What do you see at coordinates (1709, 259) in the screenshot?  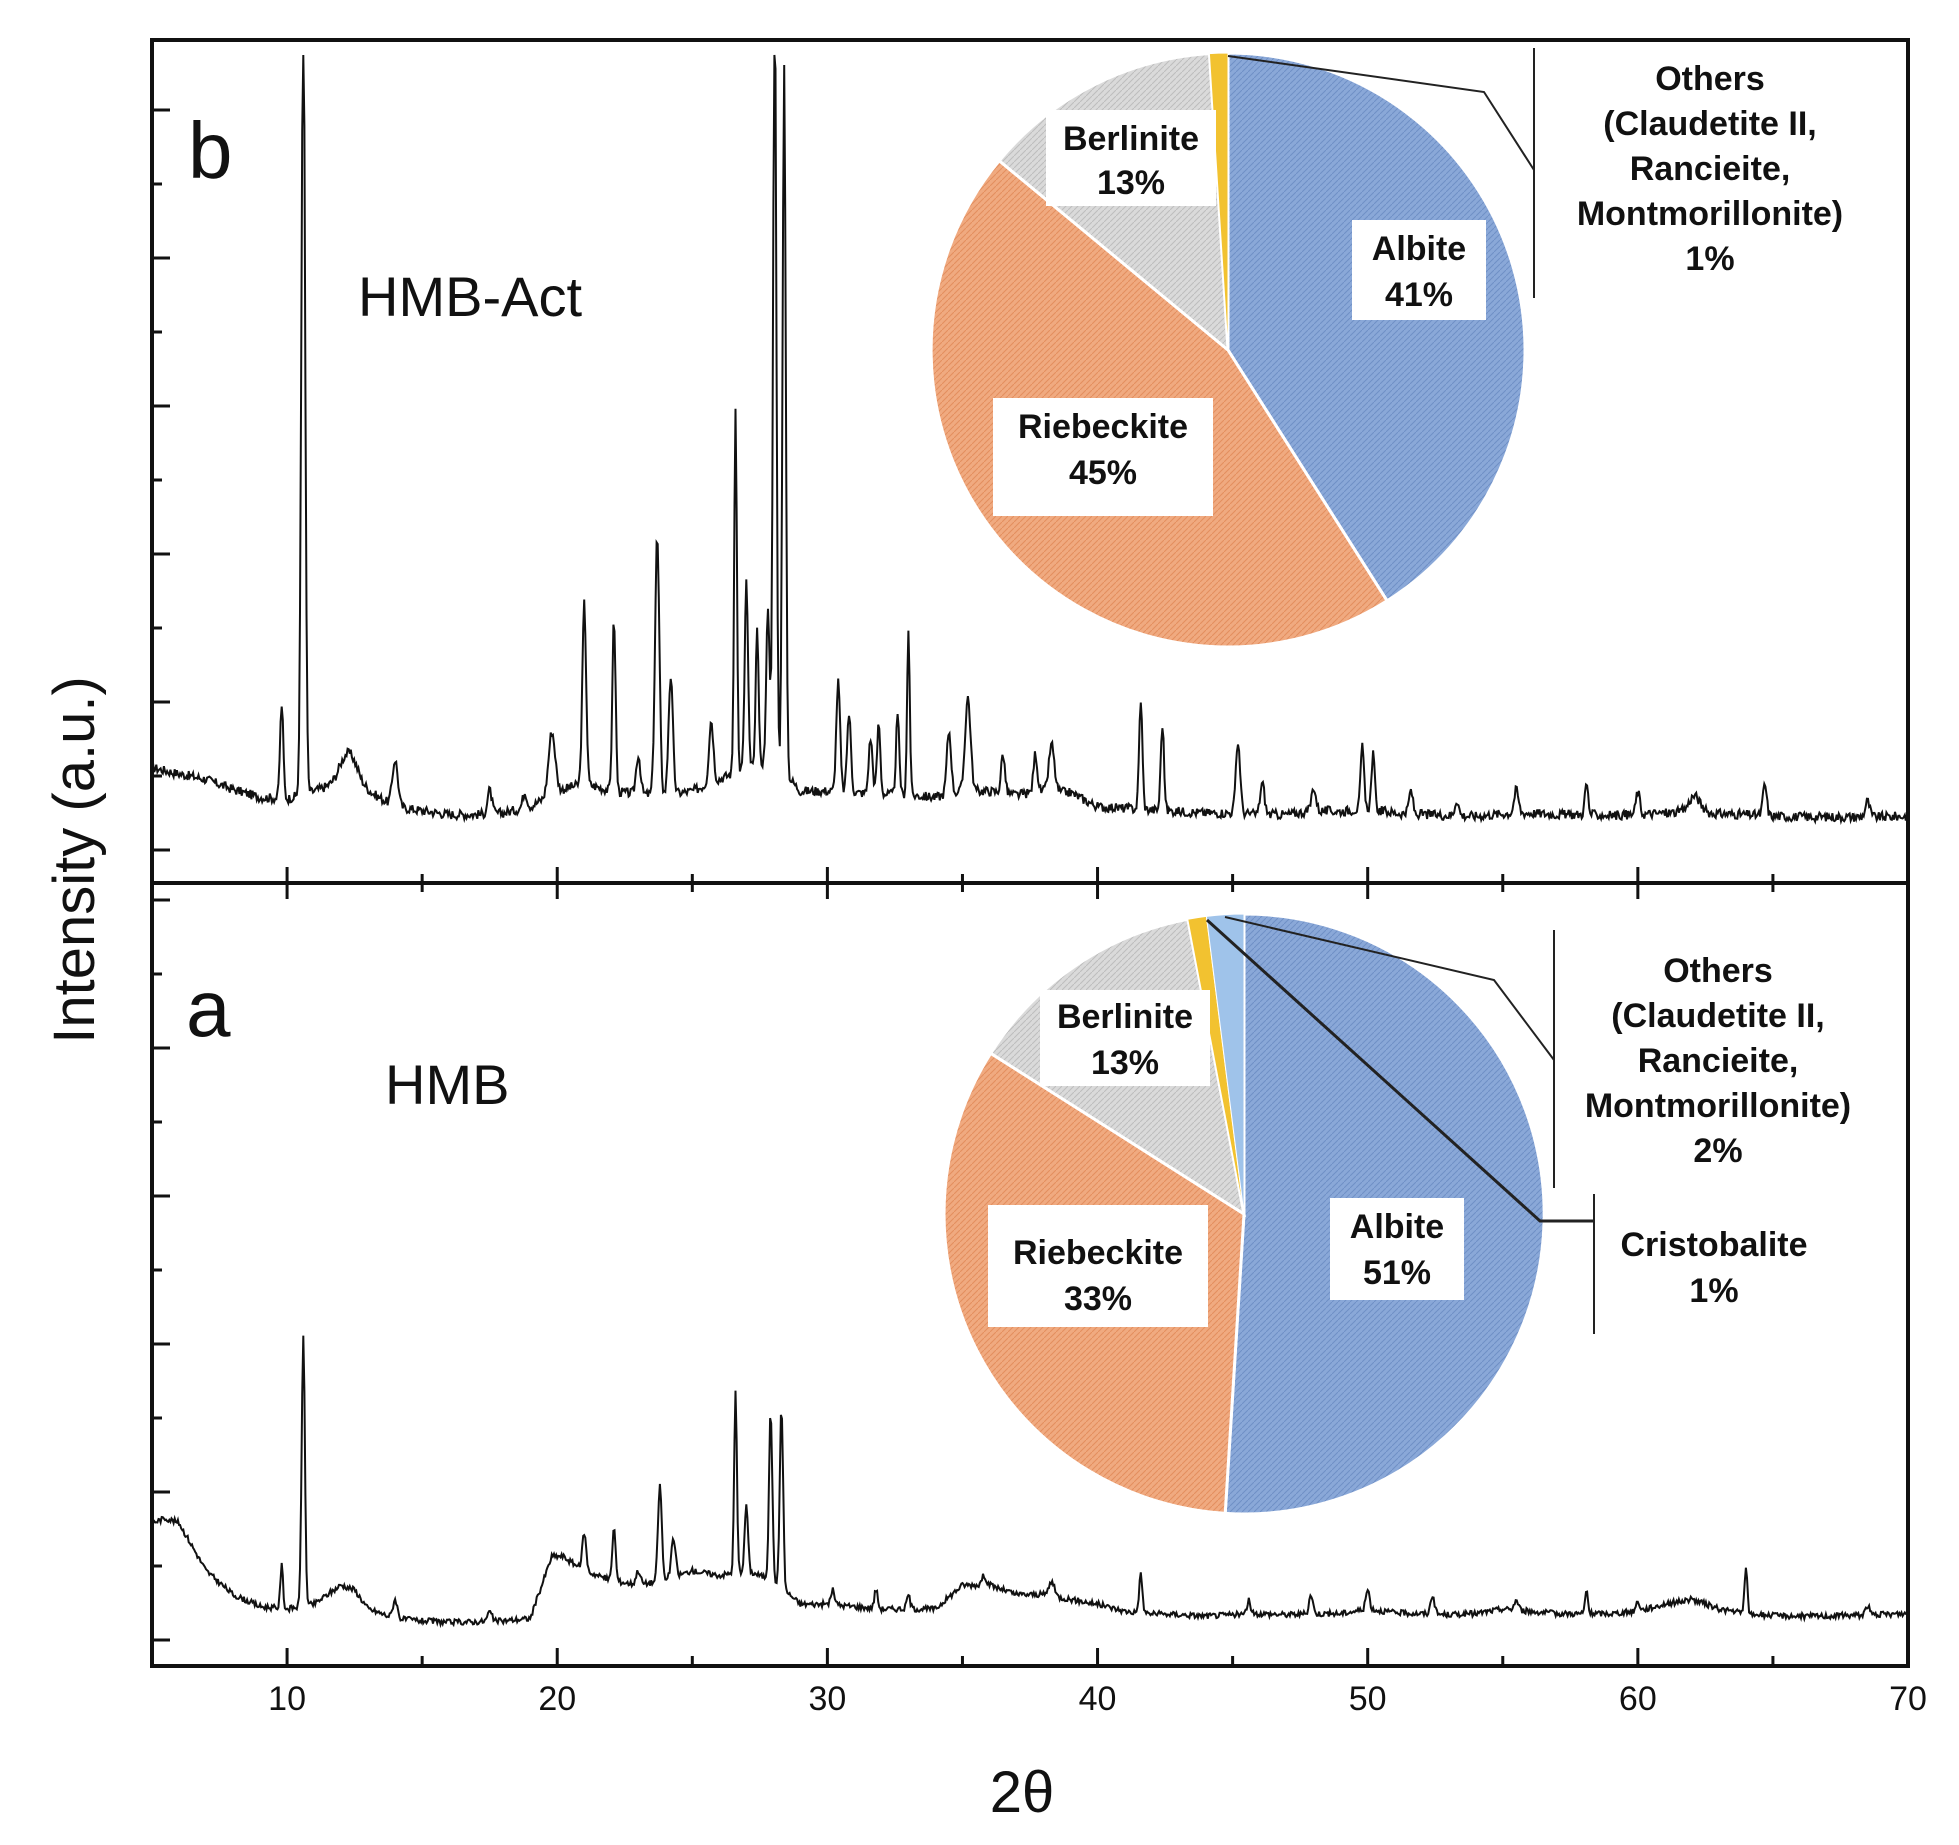 I see `others-value: 1%` at bounding box center [1709, 259].